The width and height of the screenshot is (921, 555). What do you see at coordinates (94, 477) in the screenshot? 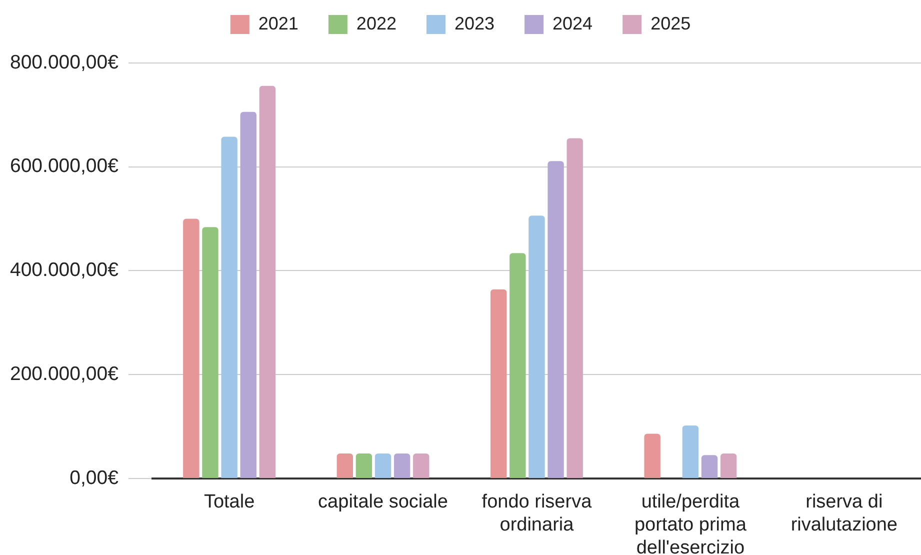
I see `y-tick-label: 0,00€` at bounding box center [94, 477].